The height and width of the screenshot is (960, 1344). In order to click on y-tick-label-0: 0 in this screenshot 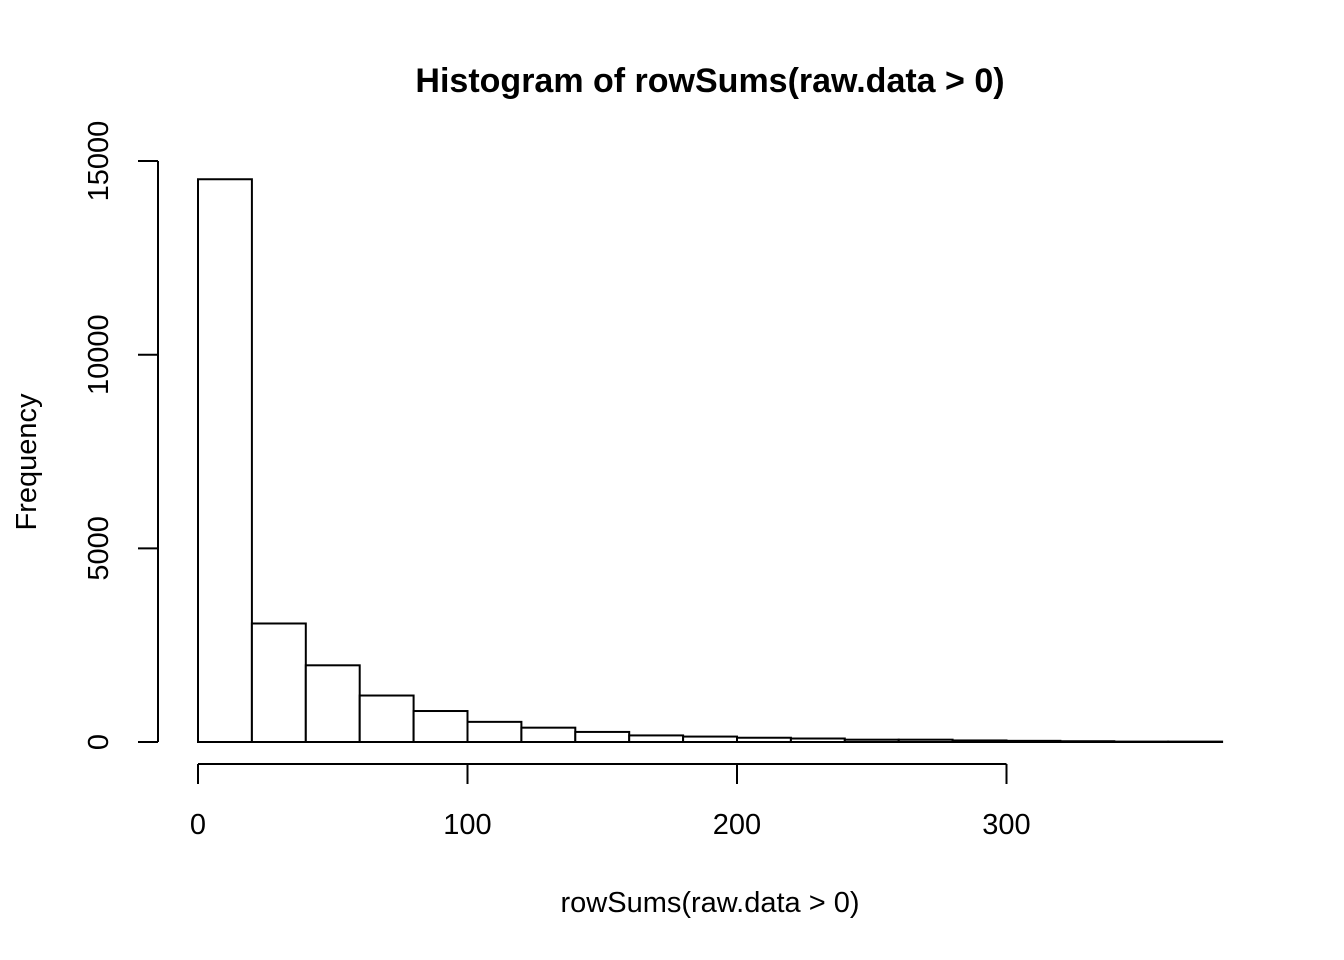, I will do `click(99, 742)`.